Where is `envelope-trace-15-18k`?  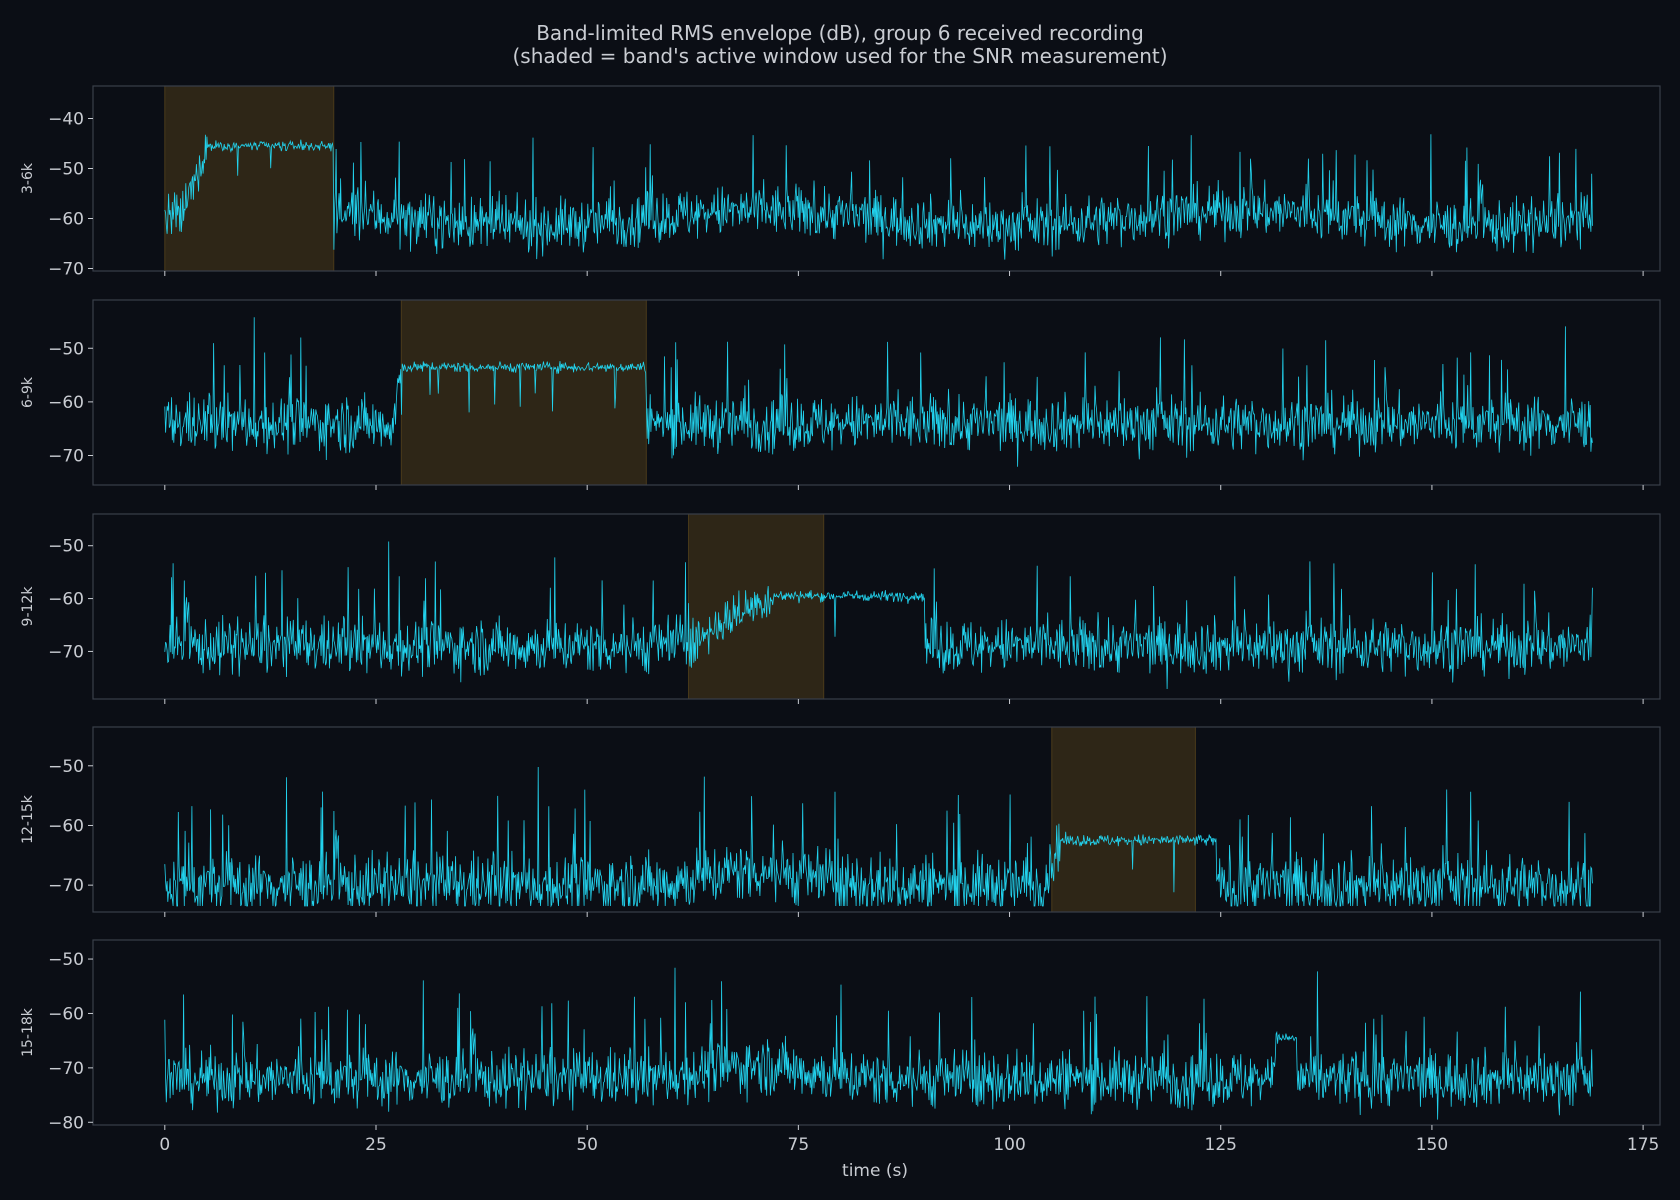
envelope-trace-15-18k is located at coordinates (878, 1043).